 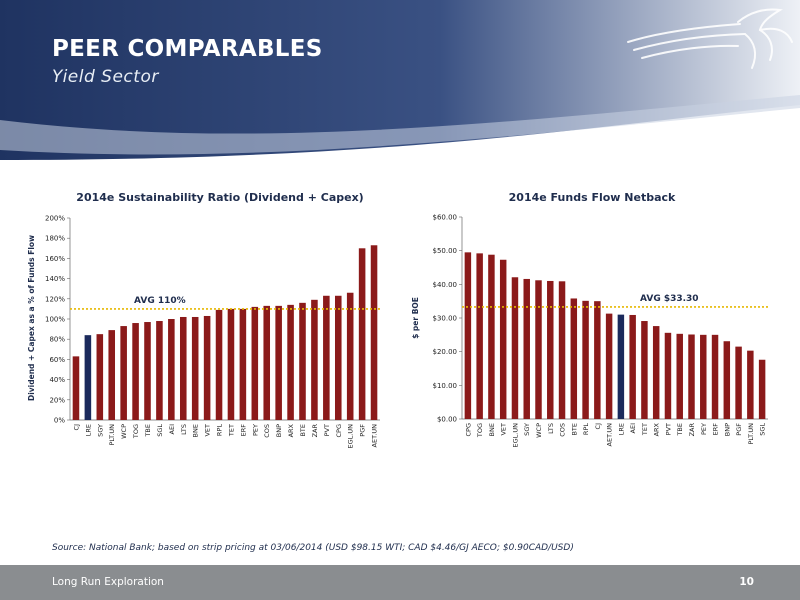 I want to click on y-tick-label: 200%, so click(x=55, y=219).